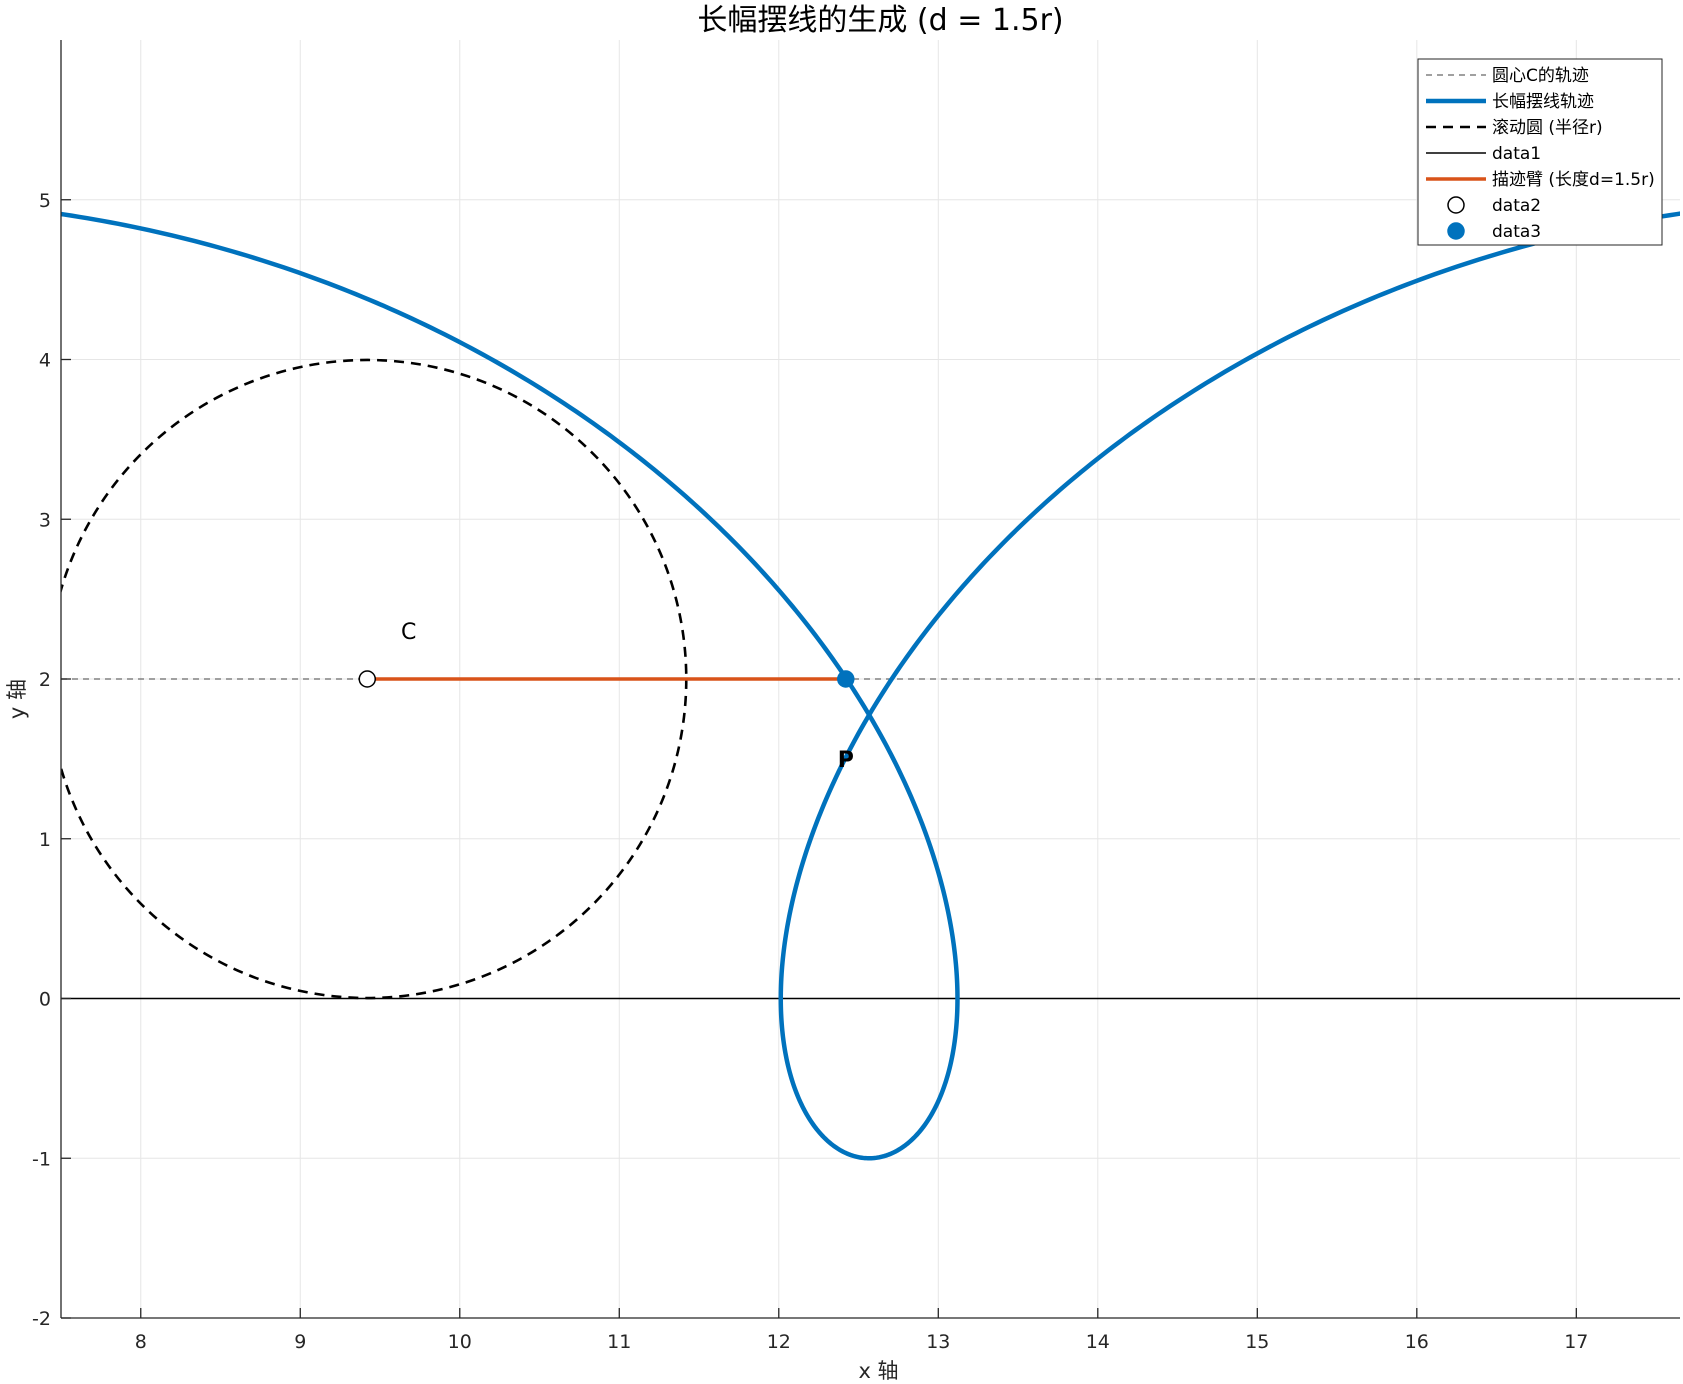 The height and width of the screenshot is (1384, 1683). Describe the element at coordinates (45, 520) in the screenshot. I see `y-tick-label: 3` at that location.